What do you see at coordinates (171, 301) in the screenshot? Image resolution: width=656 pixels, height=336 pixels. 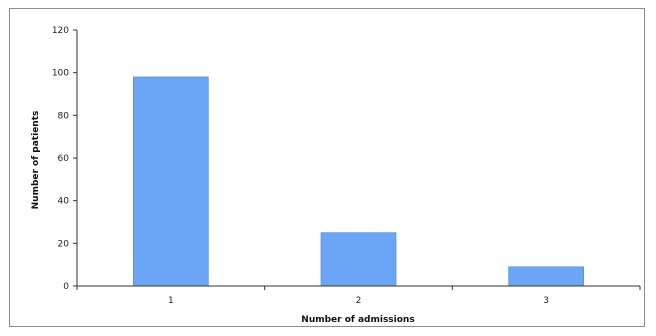 I see `x-tick-label: 1` at bounding box center [171, 301].